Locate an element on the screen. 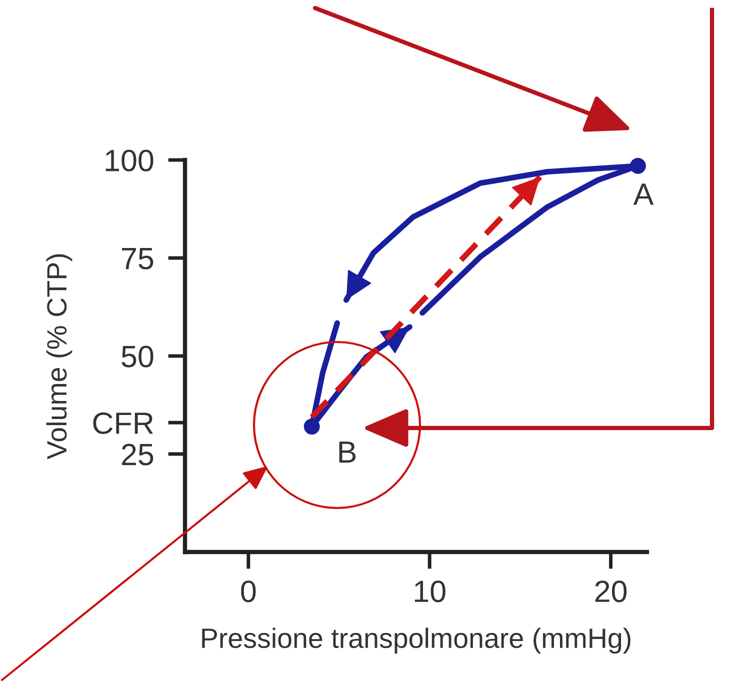 This screenshot has height=688, width=738. y-axis-title: Volume (% CTP) is located at coordinates (59, 357).